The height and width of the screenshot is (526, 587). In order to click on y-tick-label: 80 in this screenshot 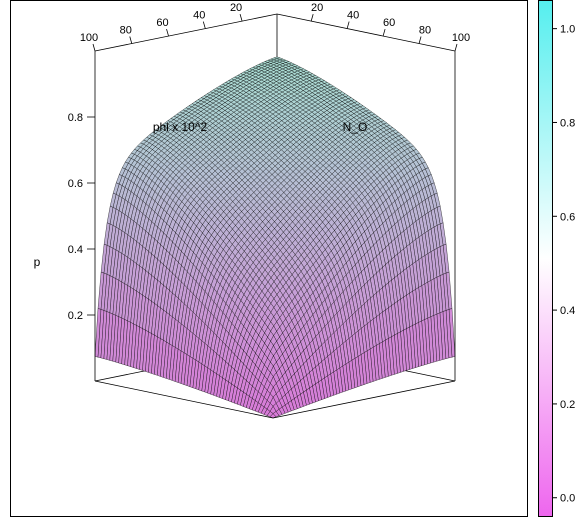, I will do `click(425, 31)`.